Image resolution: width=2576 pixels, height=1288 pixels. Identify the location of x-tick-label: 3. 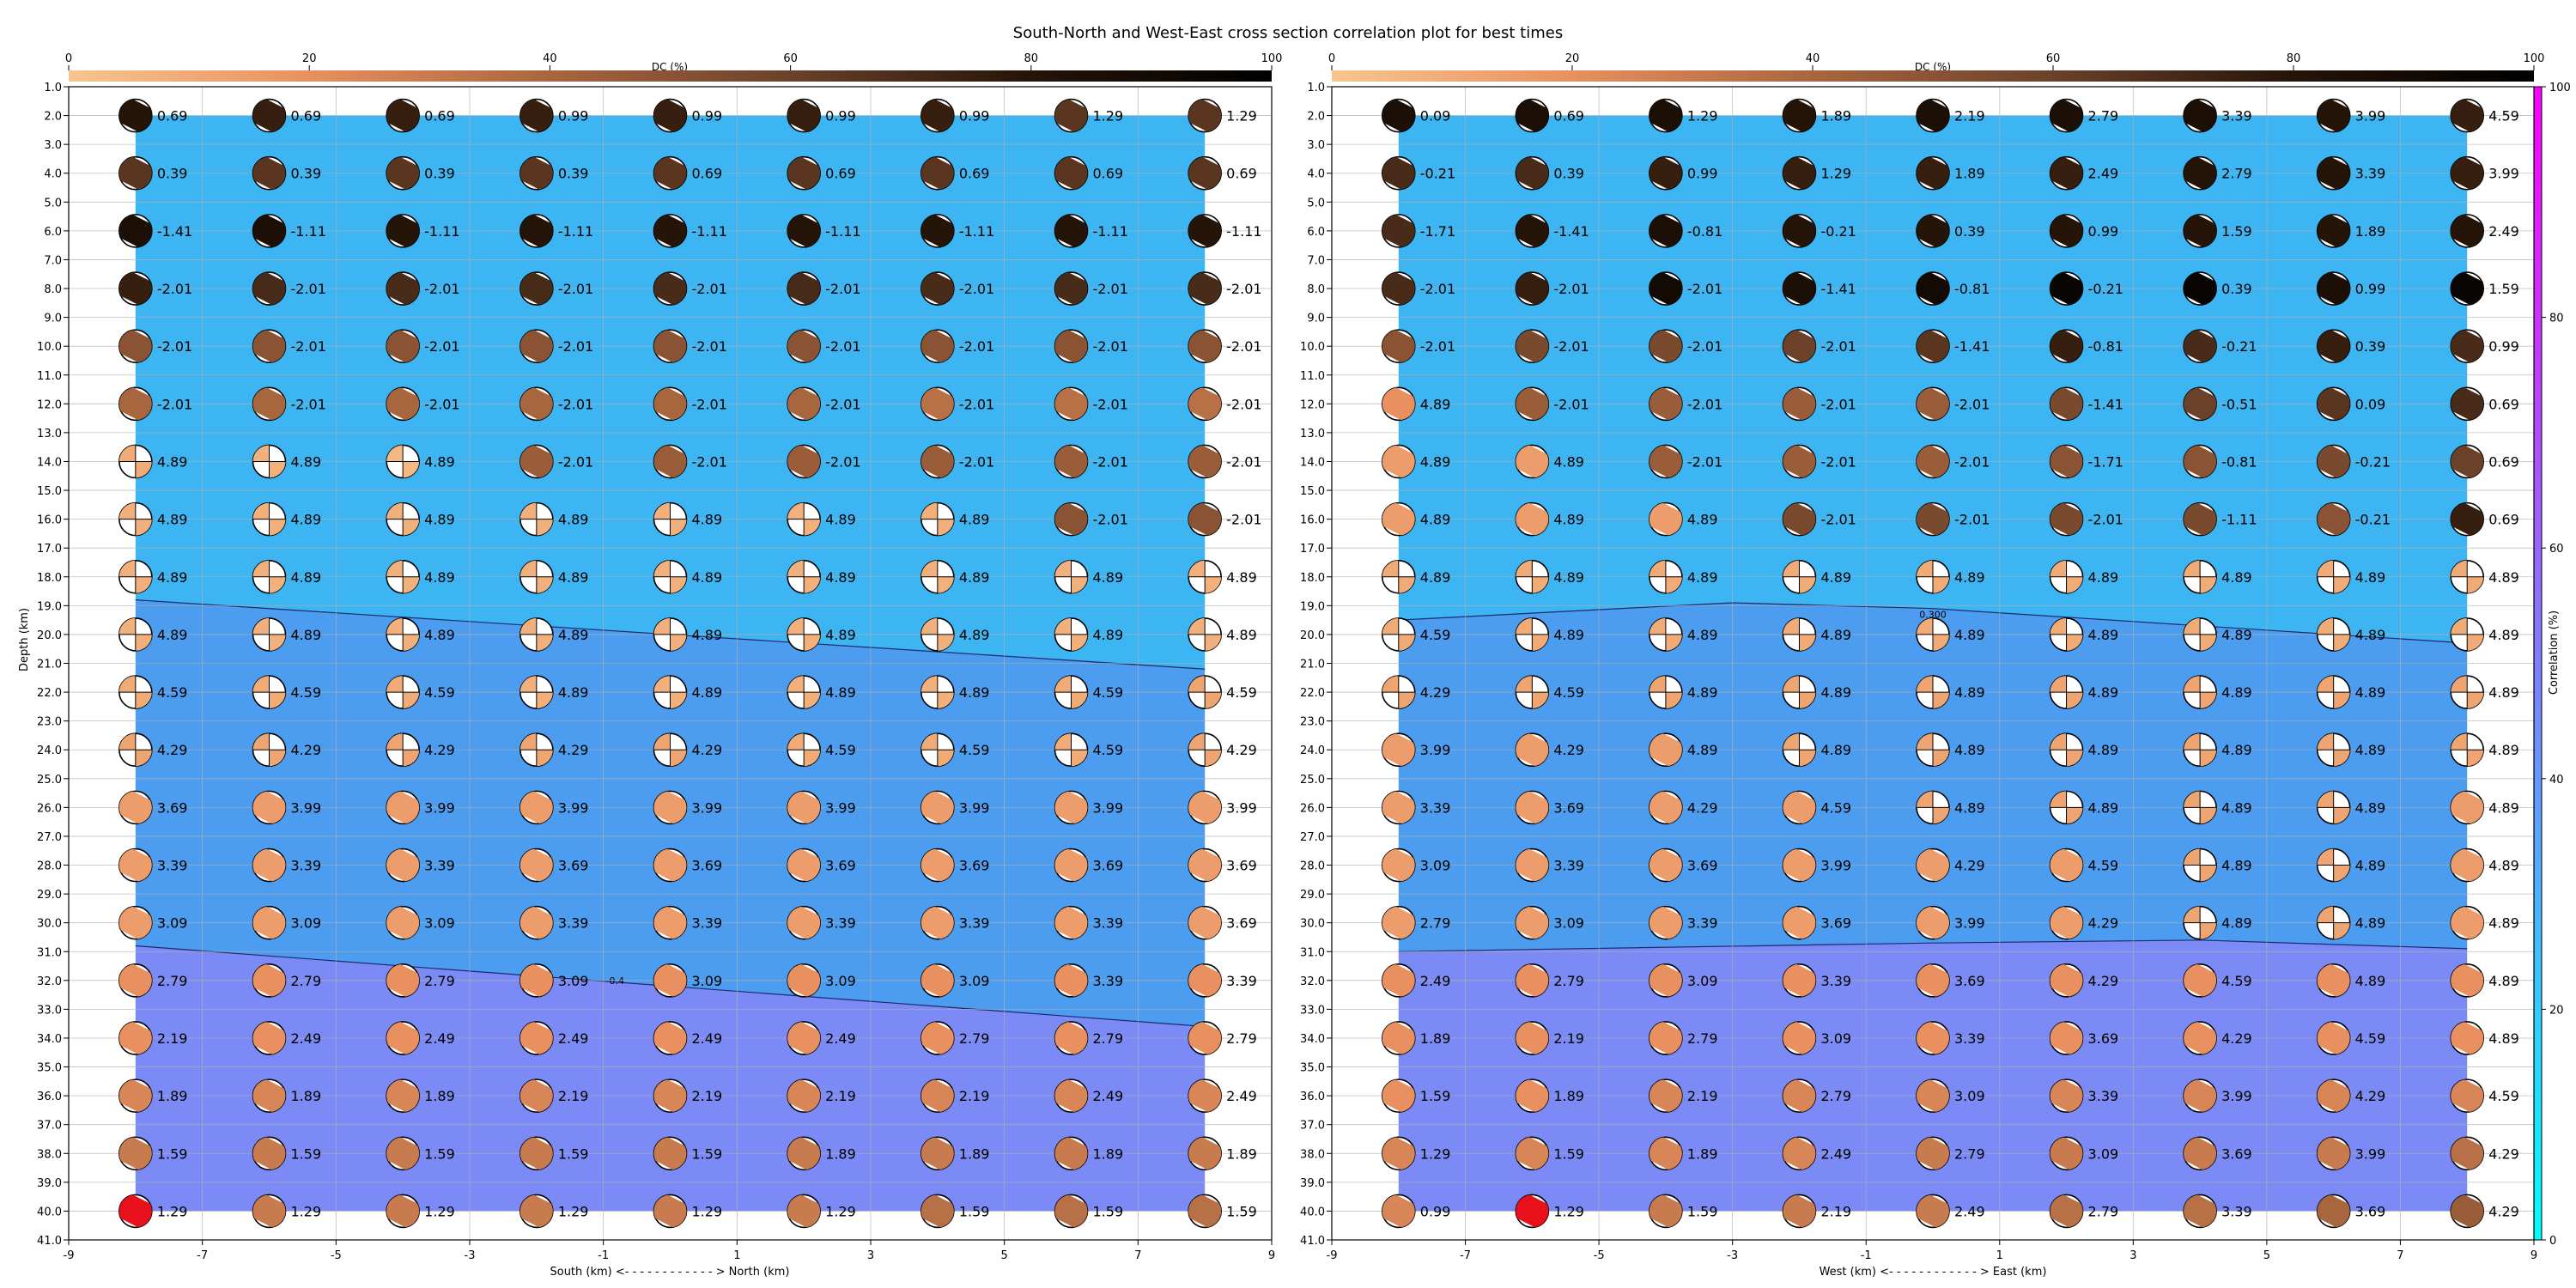
(870, 1255).